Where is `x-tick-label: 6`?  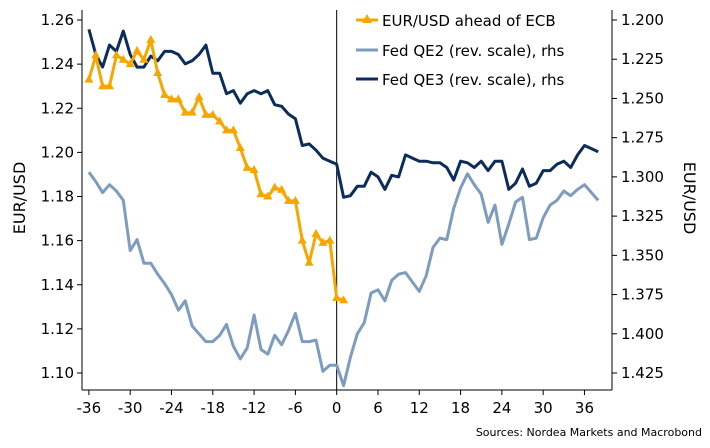
x-tick-label: 6 is located at coordinates (378, 408).